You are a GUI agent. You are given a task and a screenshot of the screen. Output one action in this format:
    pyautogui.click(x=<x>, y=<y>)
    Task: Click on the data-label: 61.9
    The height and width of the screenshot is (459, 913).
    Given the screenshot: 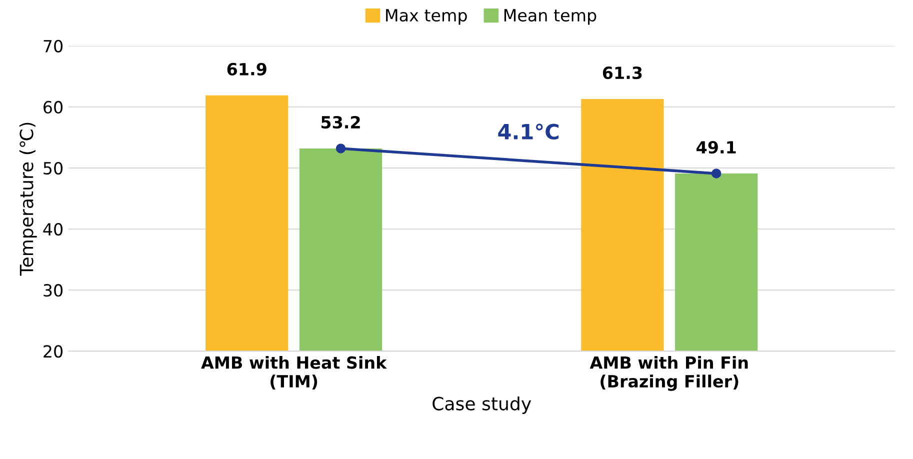 What is the action you would take?
    pyautogui.click(x=246, y=69)
    